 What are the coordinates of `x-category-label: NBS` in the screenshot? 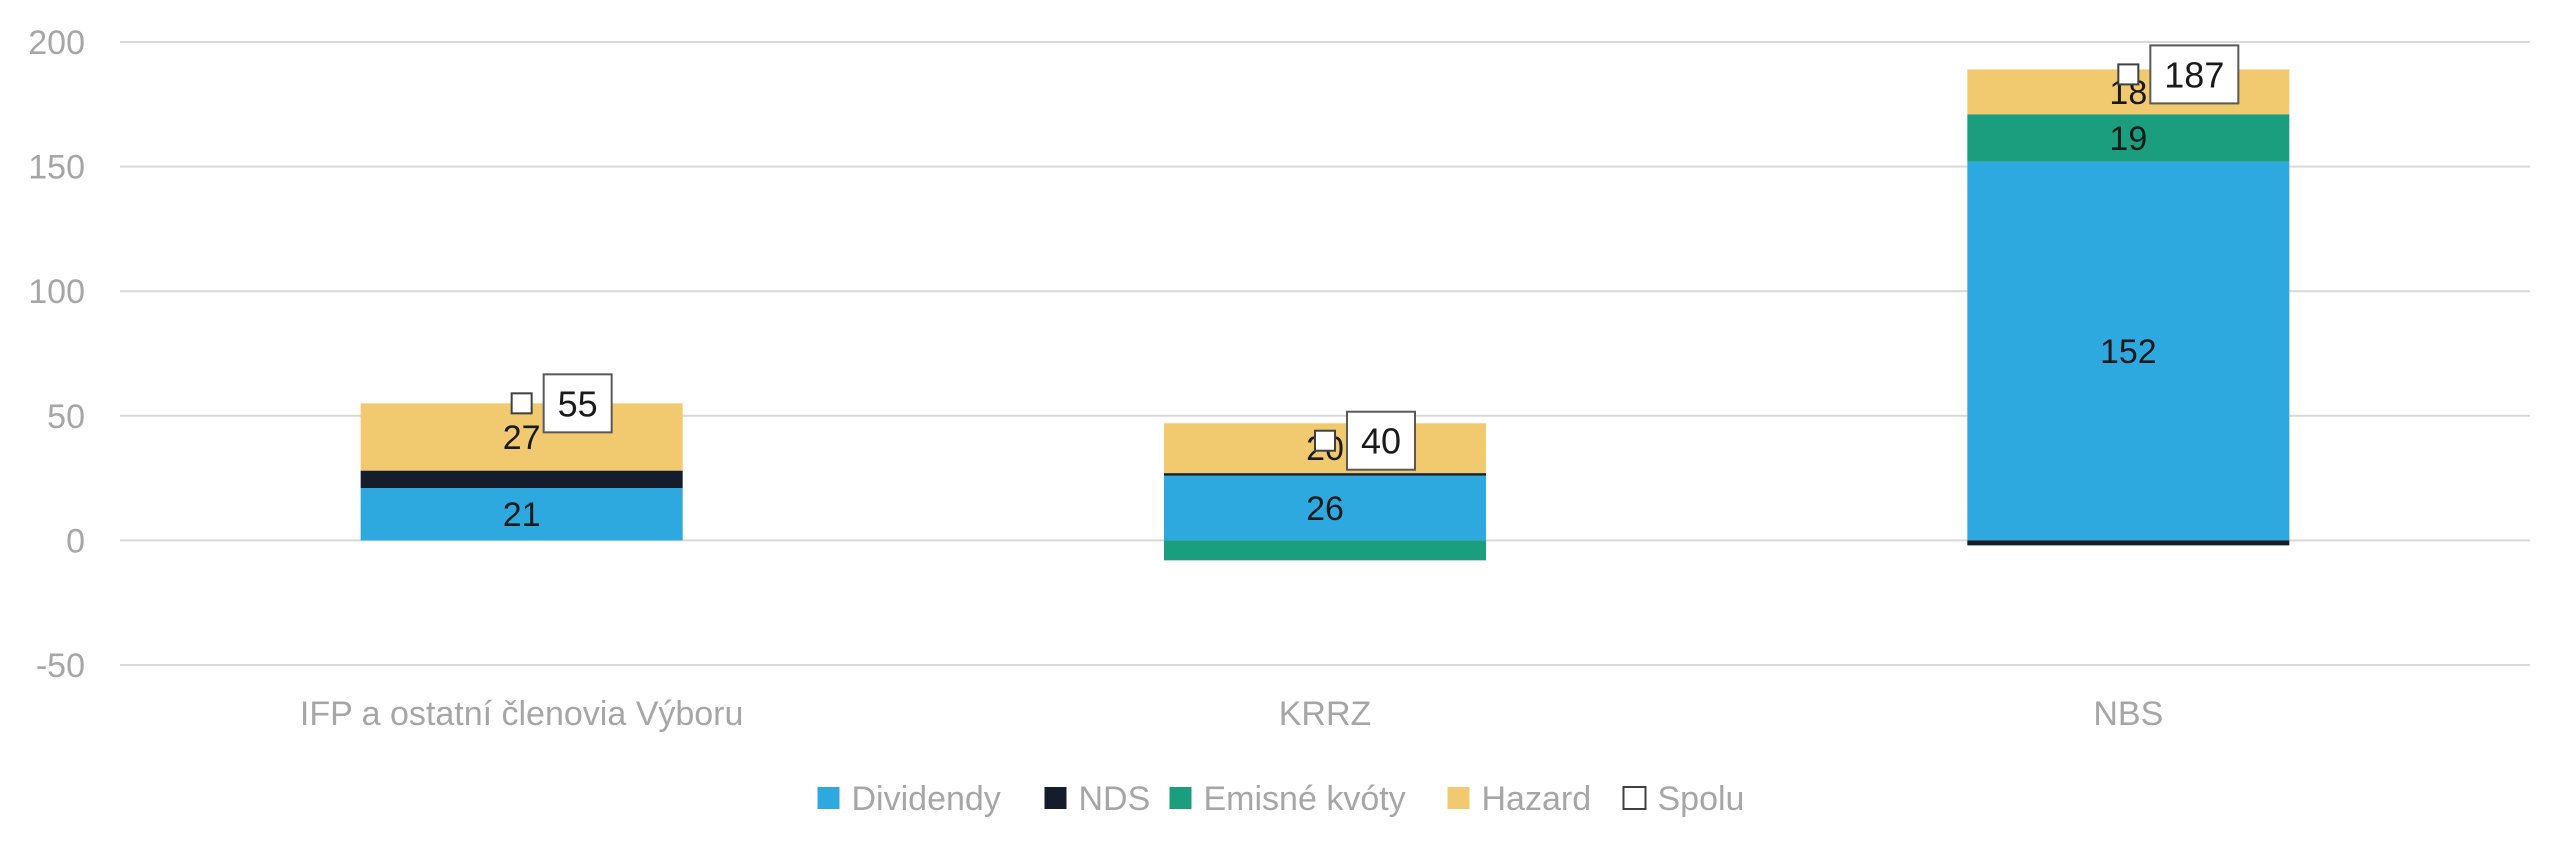 It's located at (2128, 714).